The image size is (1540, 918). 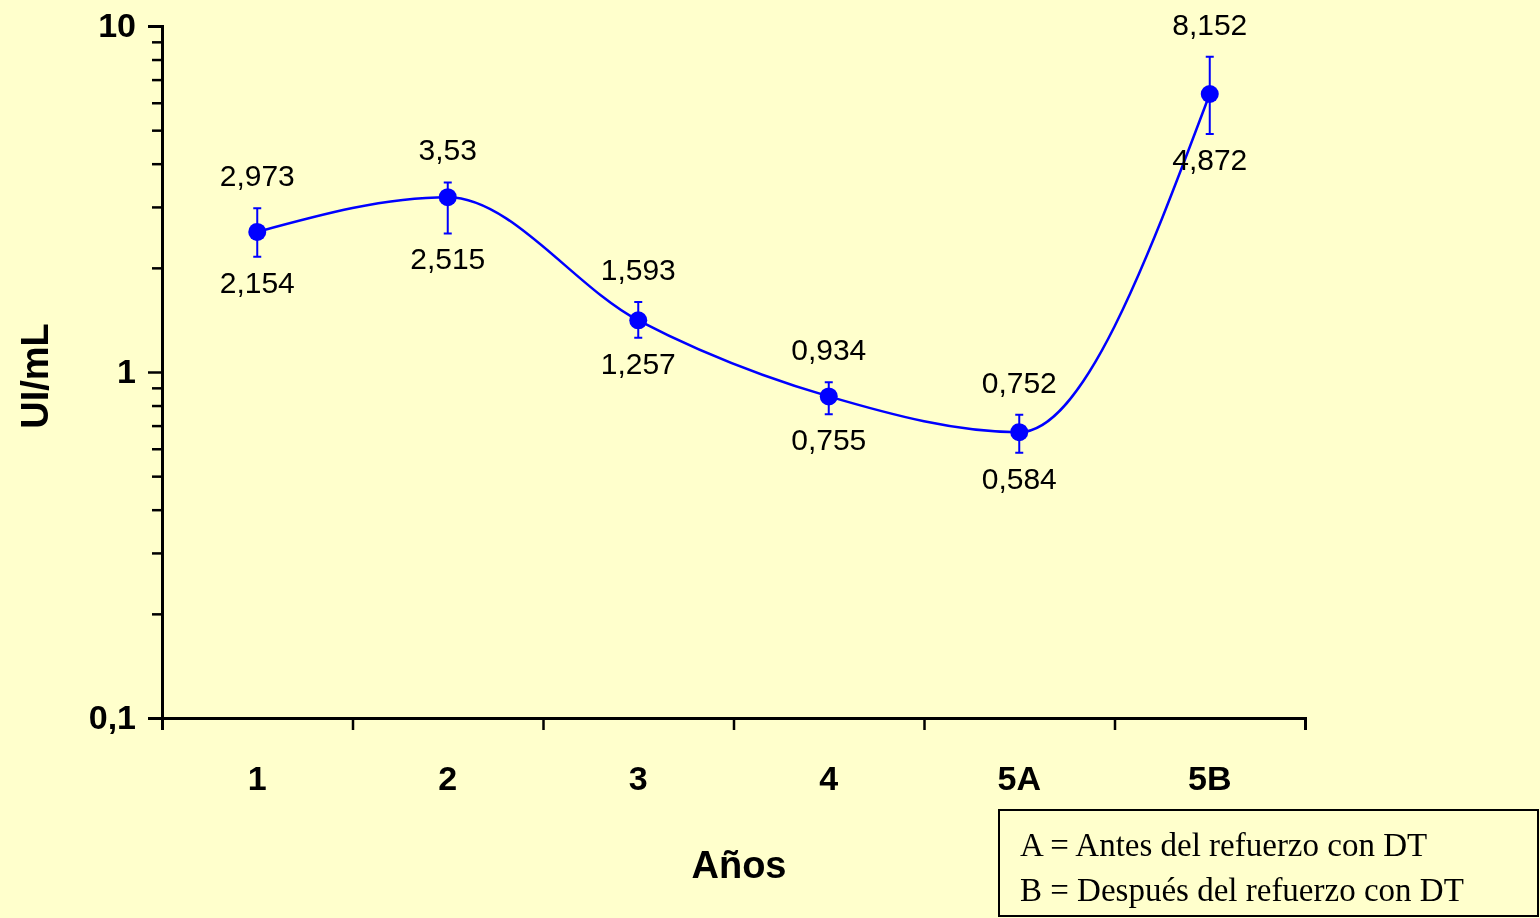 What do you see at coordinates (257, 778) in the screenshot?
I see `x-tick-label: 1` at bounding box center [257, 778].